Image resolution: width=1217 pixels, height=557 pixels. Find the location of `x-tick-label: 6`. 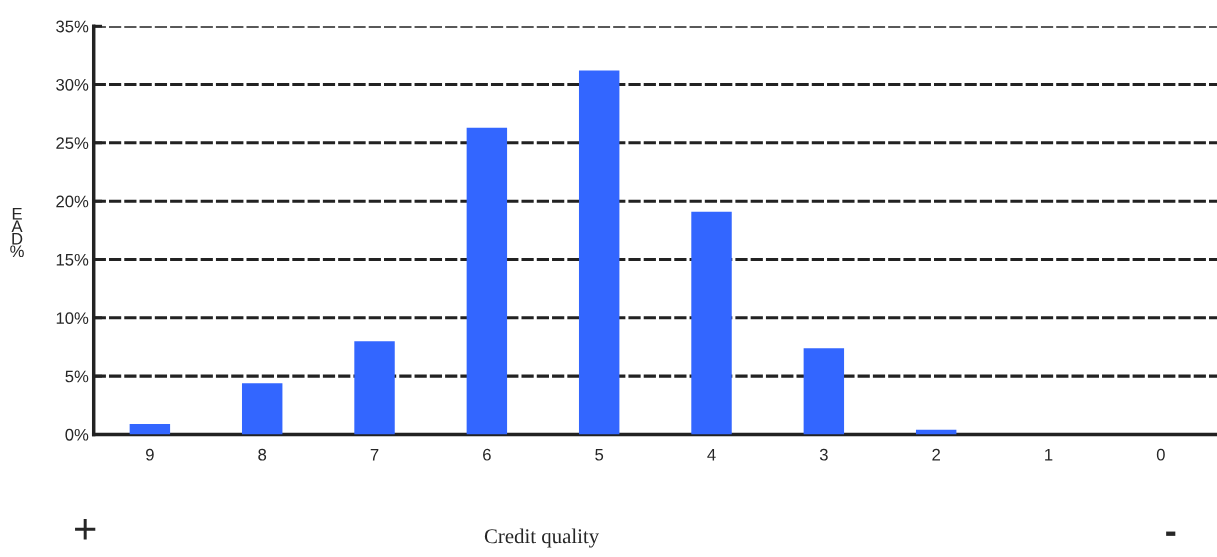

x-tick-label: 6 is located at coordinates (487, 454).